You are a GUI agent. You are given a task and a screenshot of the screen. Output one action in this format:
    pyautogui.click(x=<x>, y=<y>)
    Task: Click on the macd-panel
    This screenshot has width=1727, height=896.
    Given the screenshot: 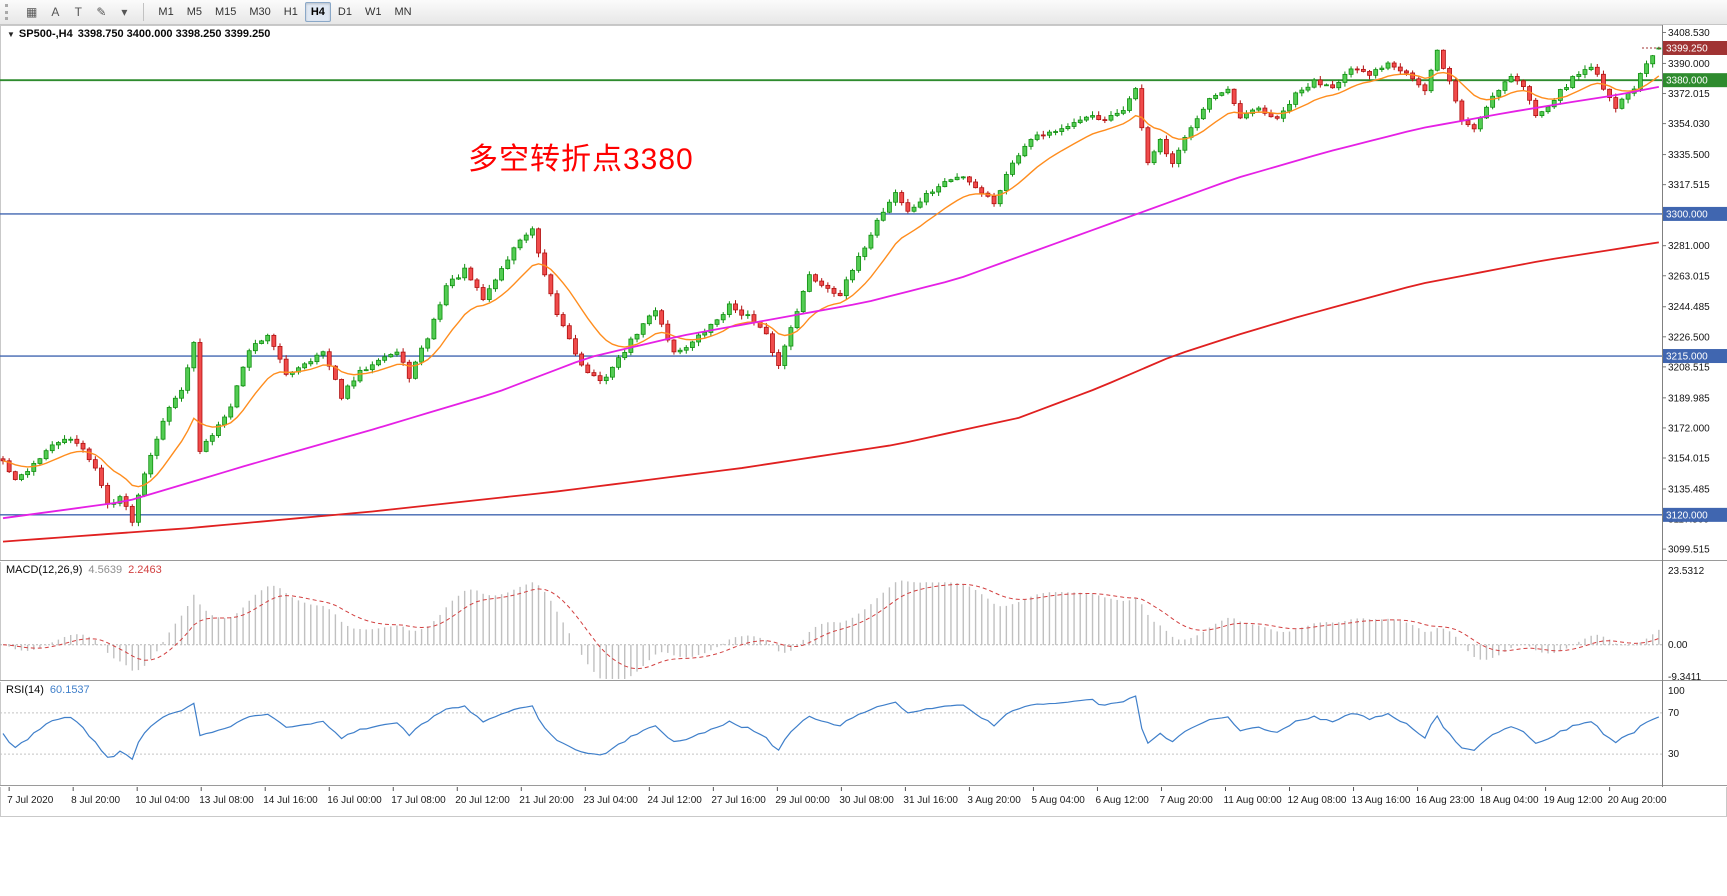 What is the action you would take?
    pyautogui.click(x=831, y=629)
    